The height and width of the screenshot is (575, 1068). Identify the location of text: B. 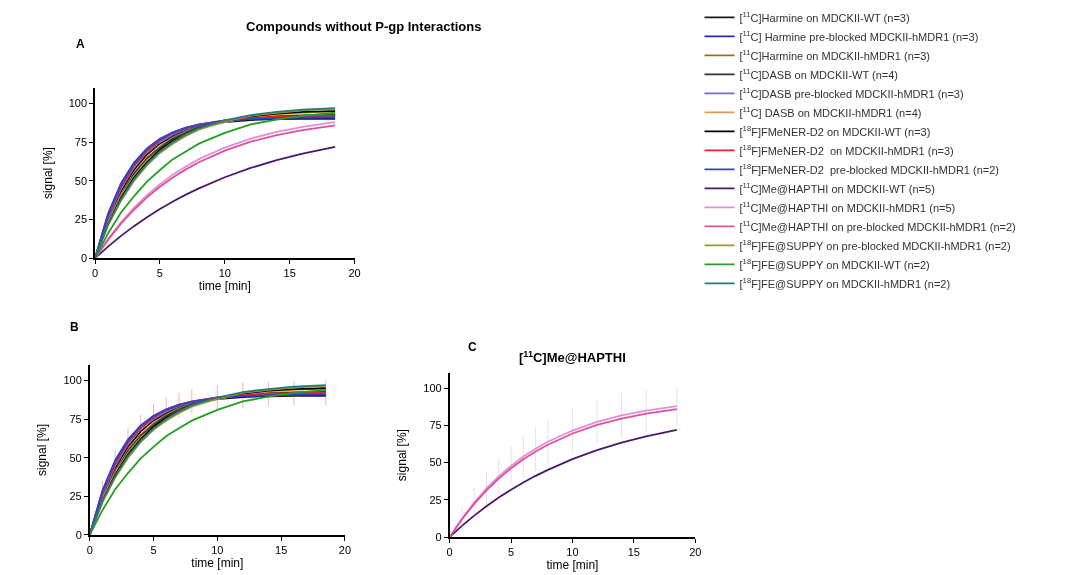
(74, 327).